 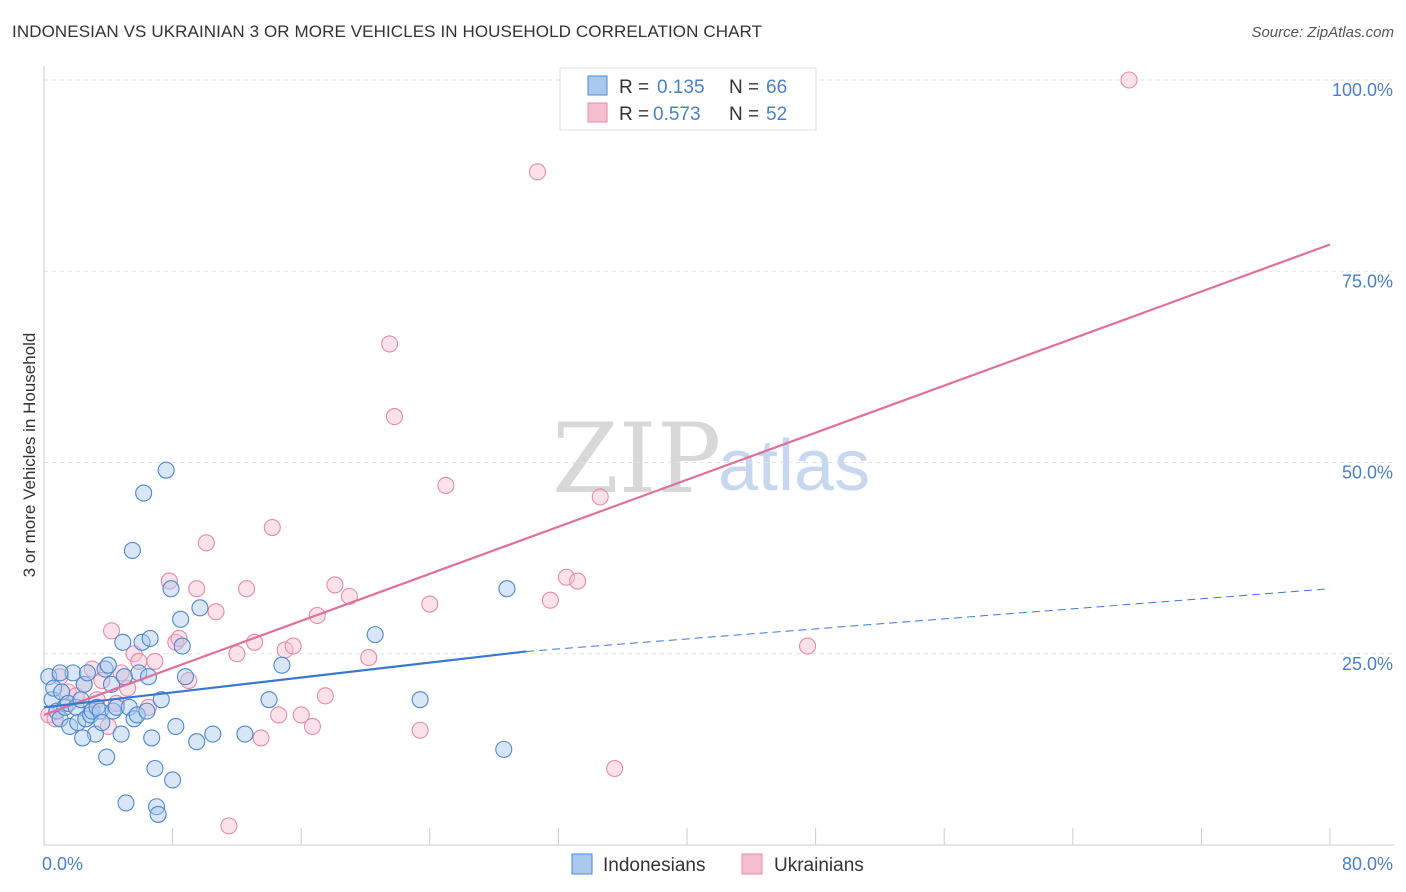 What do you see at coordinates (819, 865) in the screenshot?
I see `bottom-legend-ukrainians: Ukrainians` at bounding box center [819, 865].